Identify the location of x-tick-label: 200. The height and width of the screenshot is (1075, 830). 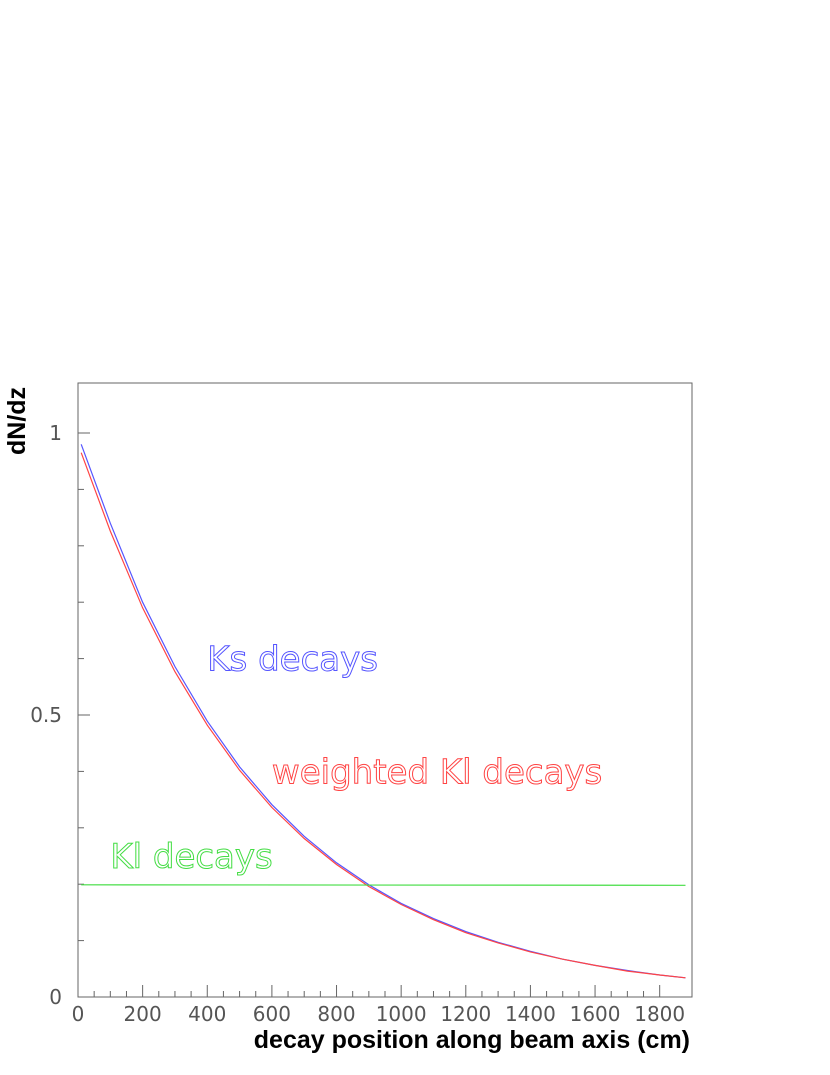
(143, 1014).